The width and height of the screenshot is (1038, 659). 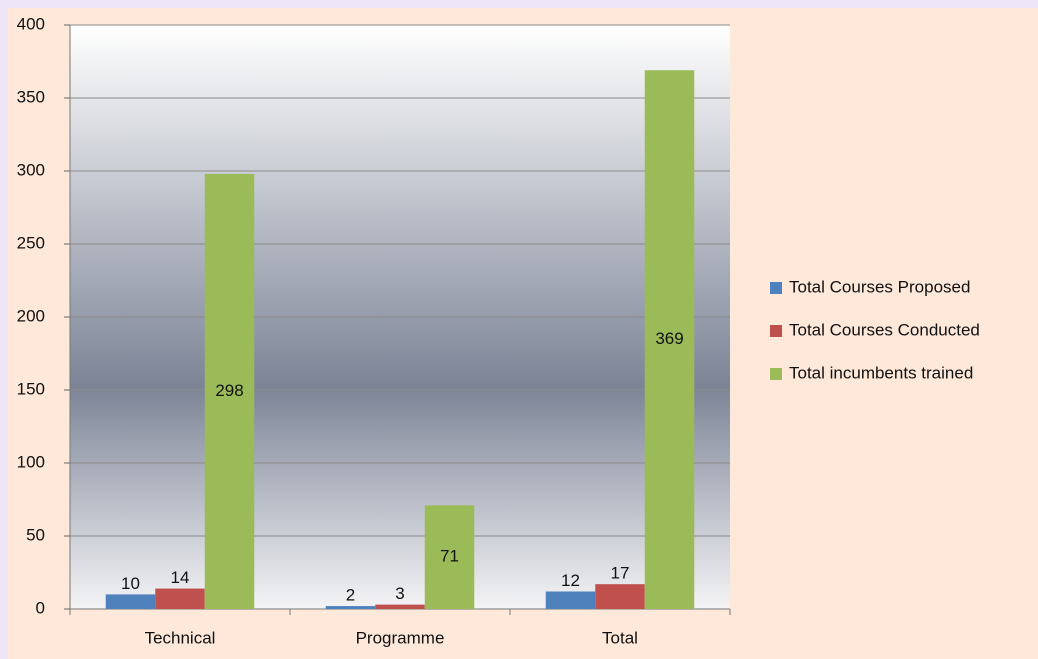 I want to click on y-tick-label: 50, so click(x=35, y=534).